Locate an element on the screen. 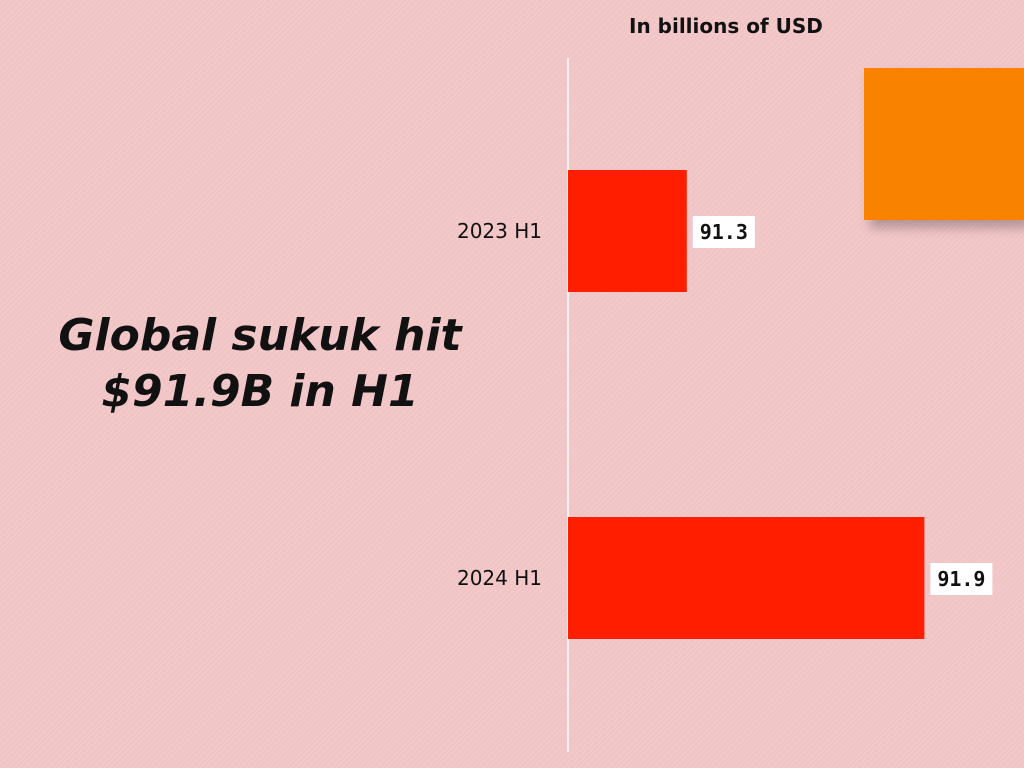 The height and width of the screenshot is (768, 1024). value-label-text-2: 91.9 is located at coordinates (961, 579).